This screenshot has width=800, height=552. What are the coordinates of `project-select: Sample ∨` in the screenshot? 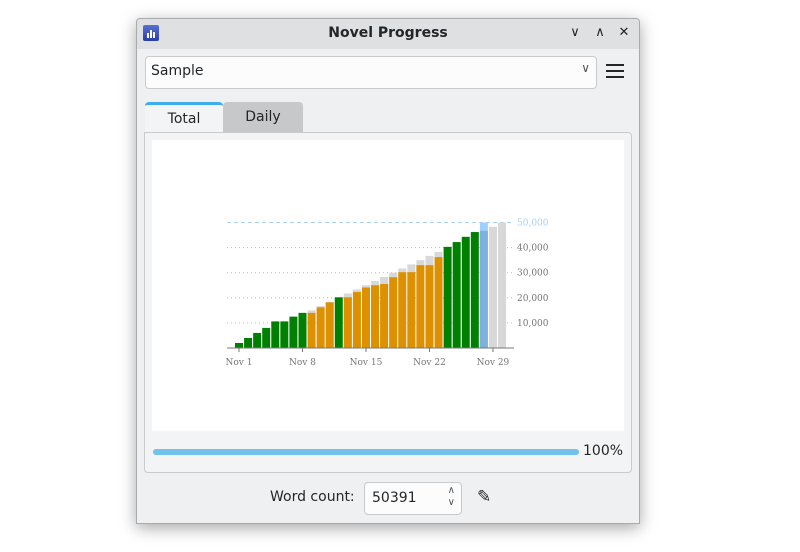 It's located at (371, 72).